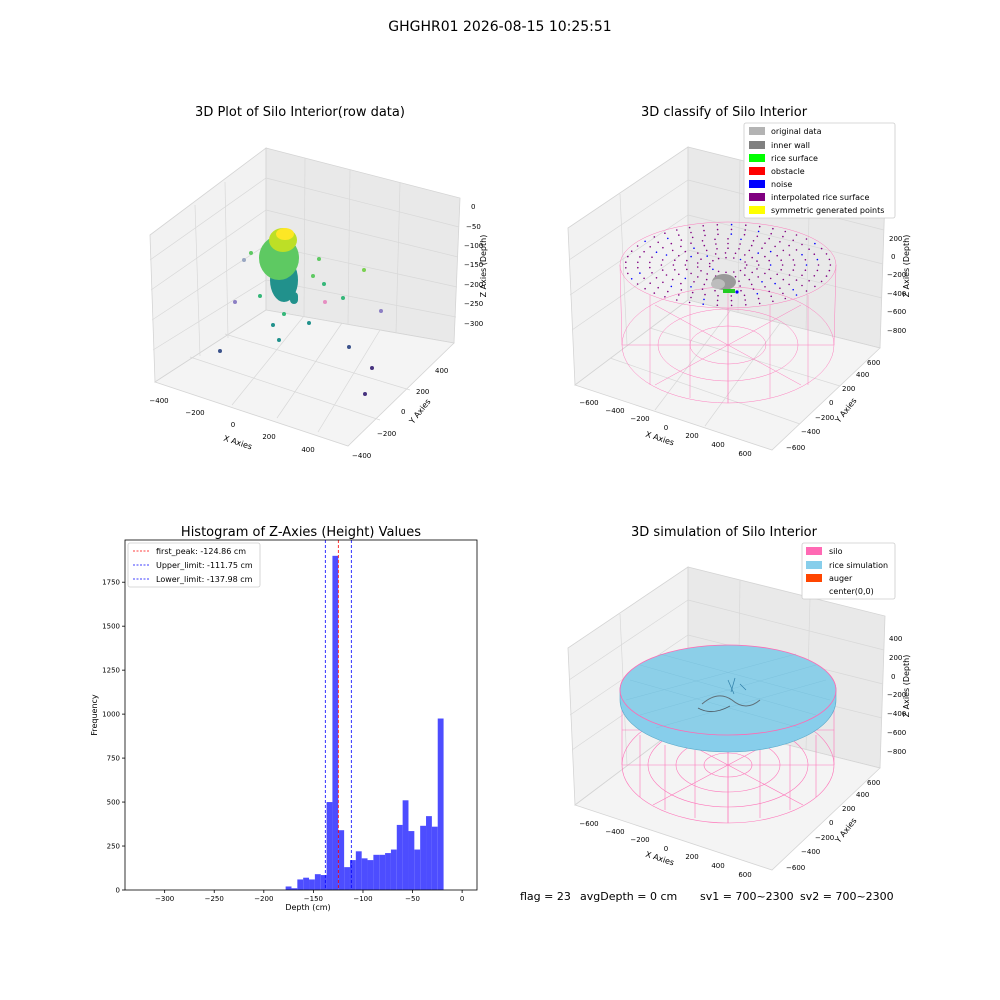  What do you see at coordinates (757, 158) in the screenshot?
I see `legend-swatch-rice-surface` at bounding box center [757, 158].